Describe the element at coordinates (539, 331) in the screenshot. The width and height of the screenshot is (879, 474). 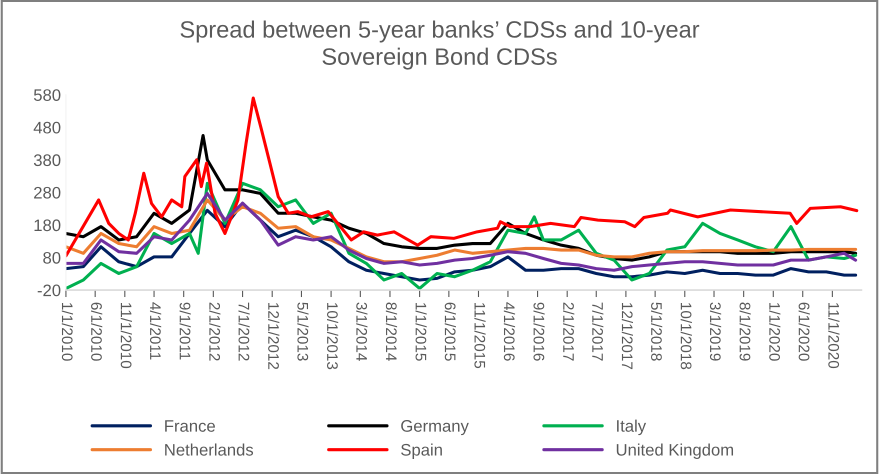
I see `x-tick-label: 9/1/2016` at that location.